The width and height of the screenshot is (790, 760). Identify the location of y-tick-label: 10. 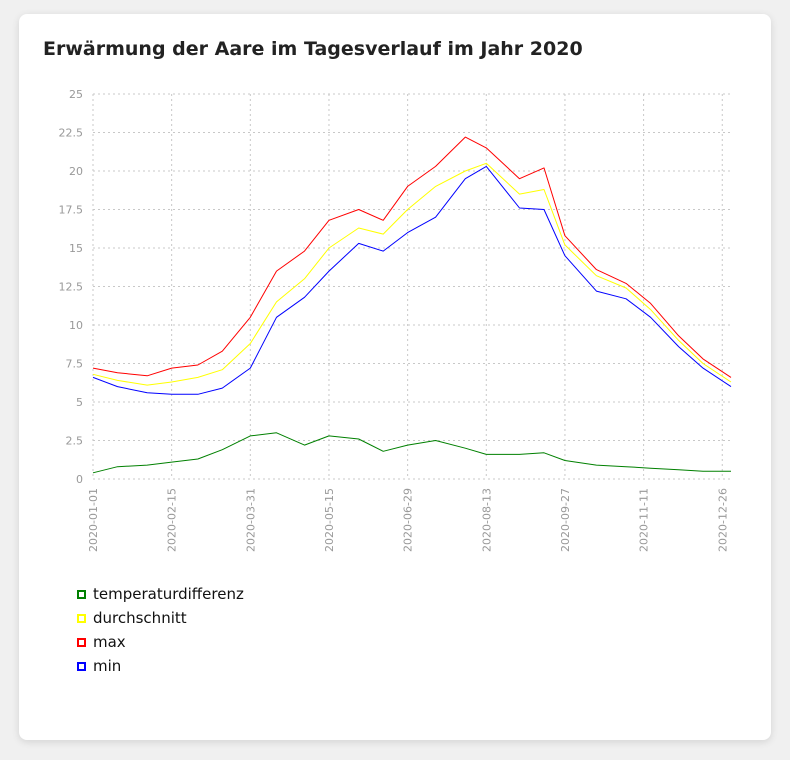
(76, 325).